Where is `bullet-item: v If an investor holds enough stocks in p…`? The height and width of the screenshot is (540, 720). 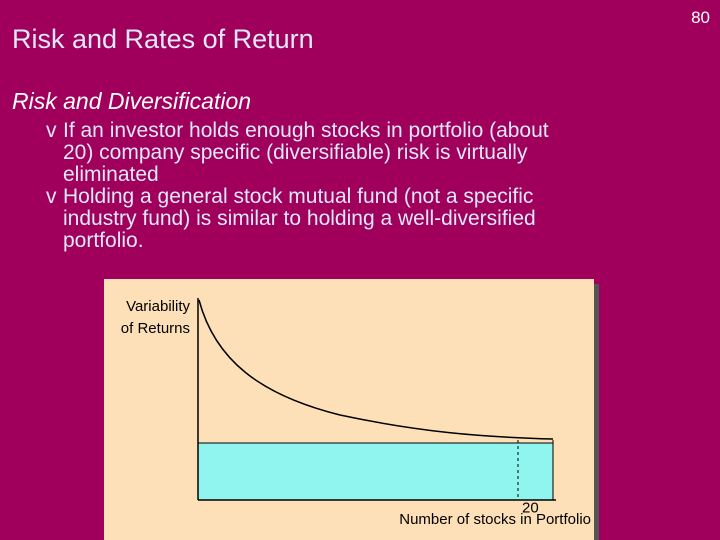
bullet-item: v If an investor holds enough stocks in p… is located at coordinates (297, 153).